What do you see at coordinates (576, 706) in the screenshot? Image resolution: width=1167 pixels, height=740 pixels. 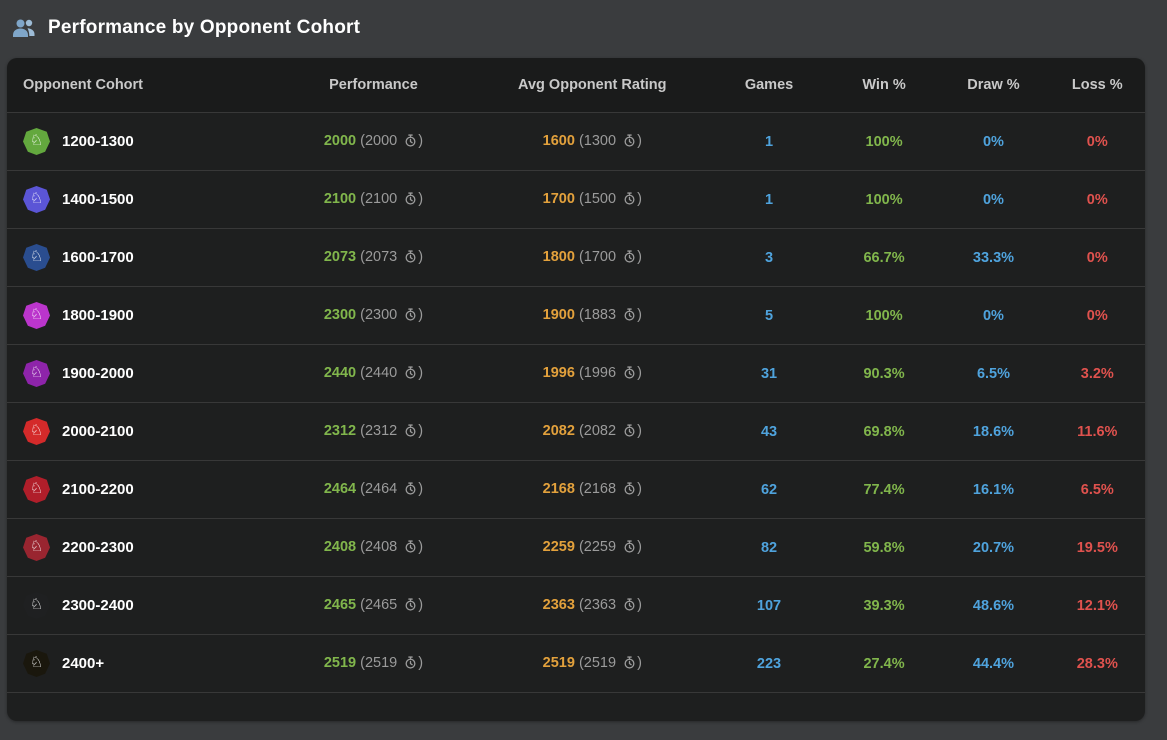 I see `table-footer-row` at bounding box center [576, 706].